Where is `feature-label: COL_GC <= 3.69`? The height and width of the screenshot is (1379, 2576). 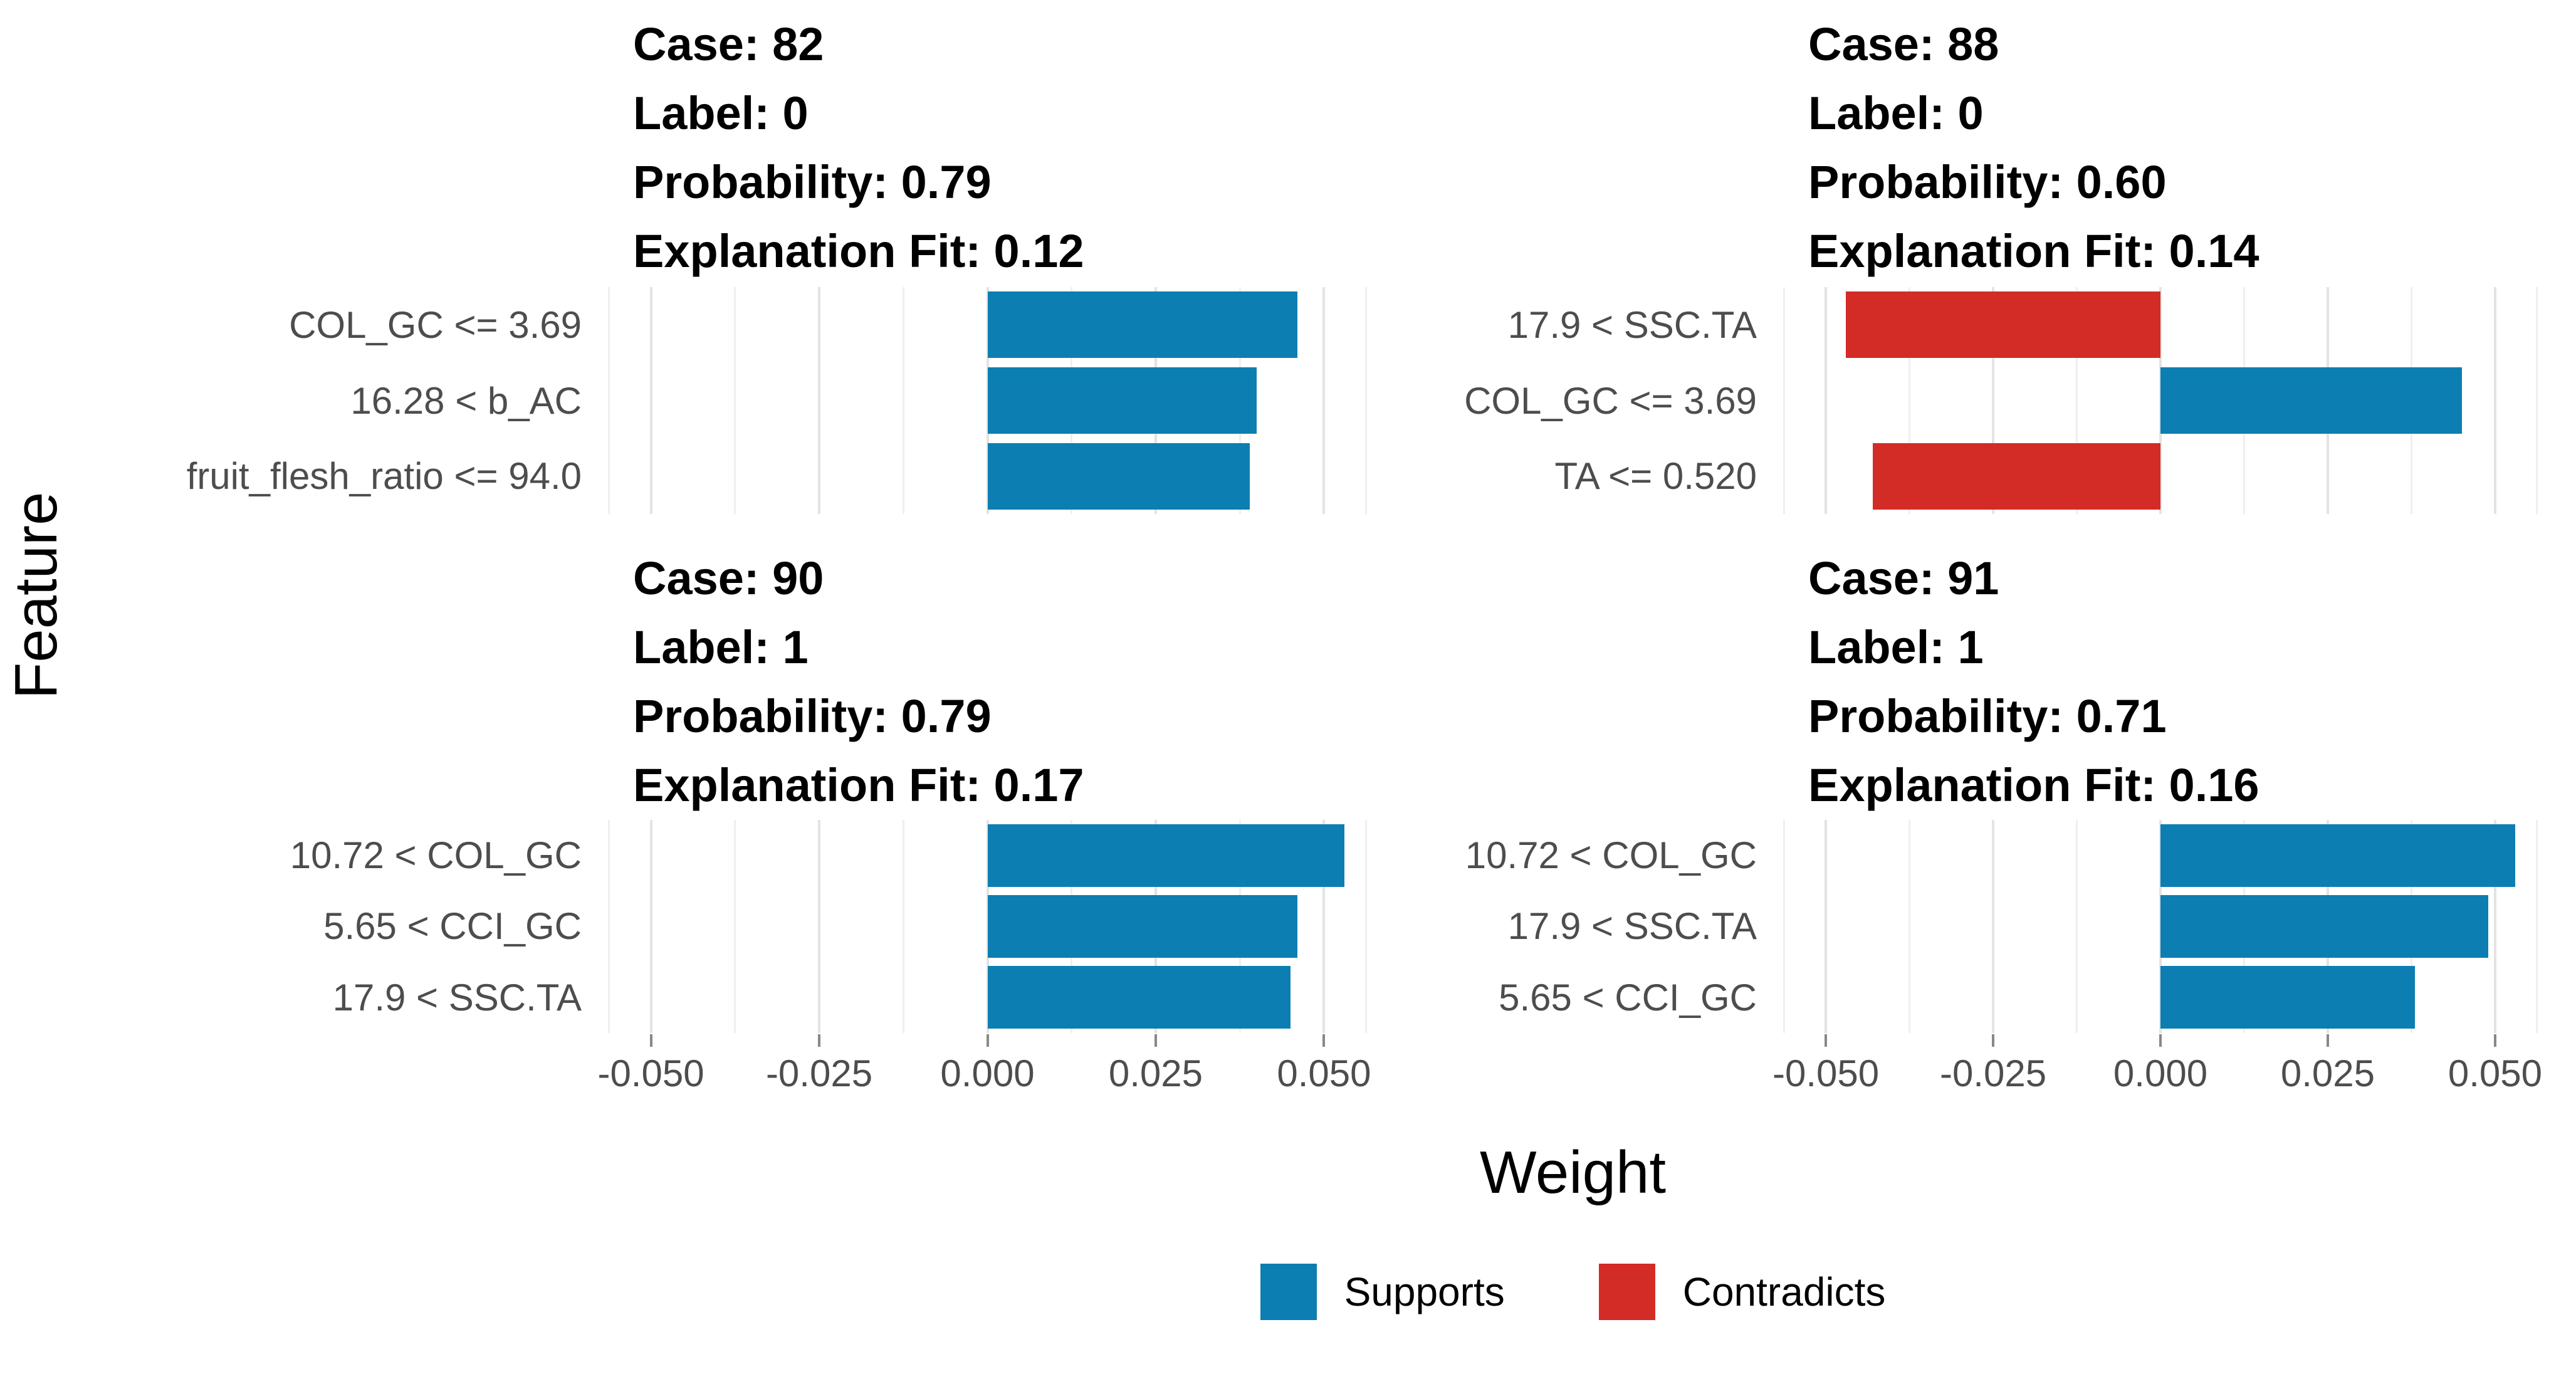 feature-label: COL_GC <= 3.69 is located at coordinates (435, 324).